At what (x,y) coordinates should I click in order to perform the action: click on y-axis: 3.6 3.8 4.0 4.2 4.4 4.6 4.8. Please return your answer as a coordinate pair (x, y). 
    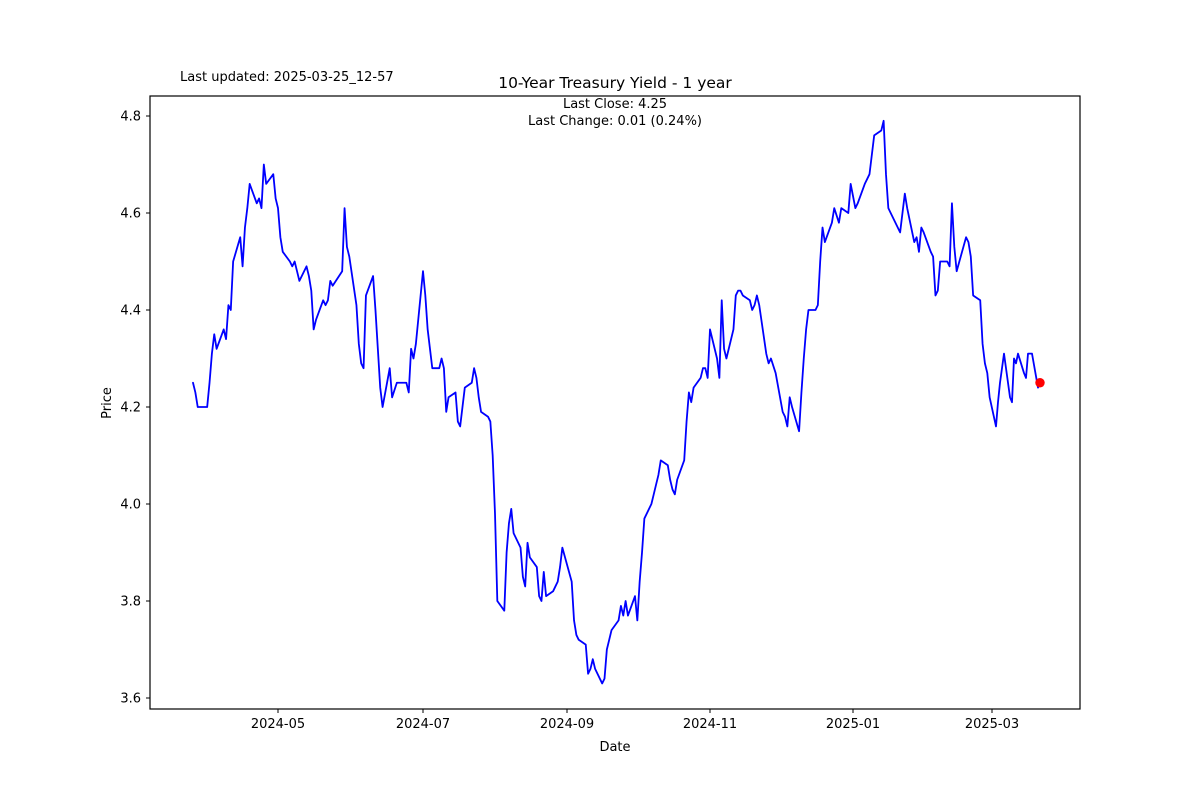
    Looking at the image, I should click on (135, 408).